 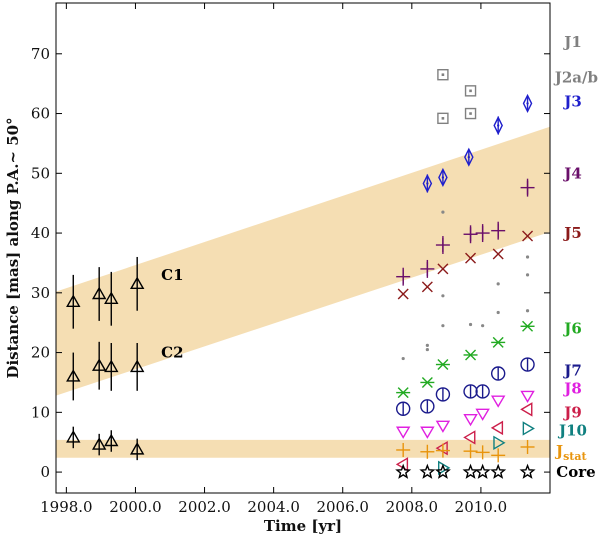 I want to click on x-tick-label: 2008.0, so click(x=412, y=507).